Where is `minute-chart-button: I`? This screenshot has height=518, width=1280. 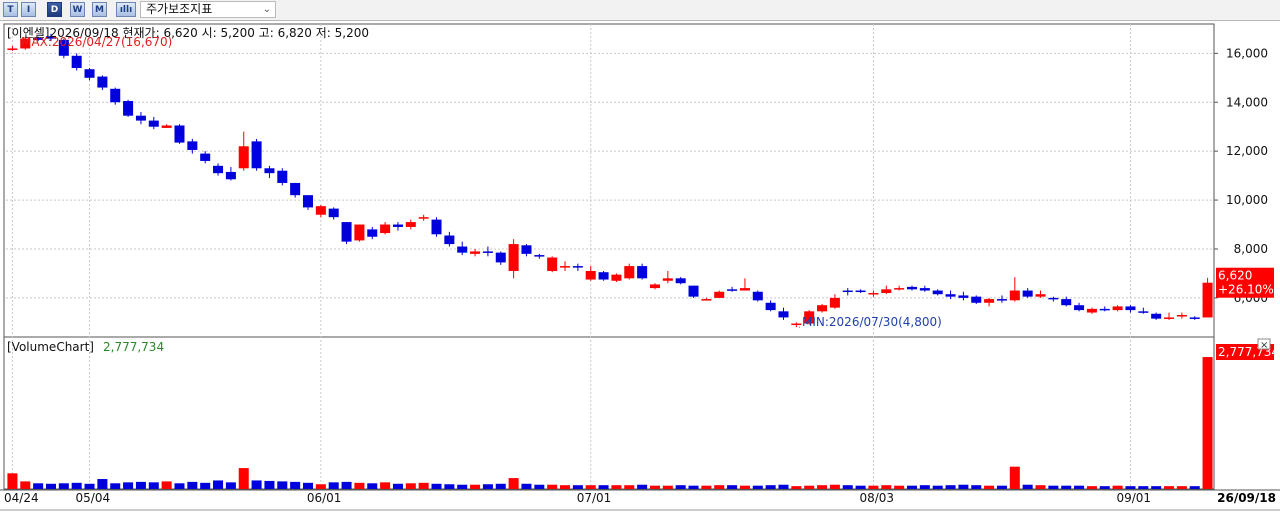 minute-chart-button: I is located at coordinates (28, 9).